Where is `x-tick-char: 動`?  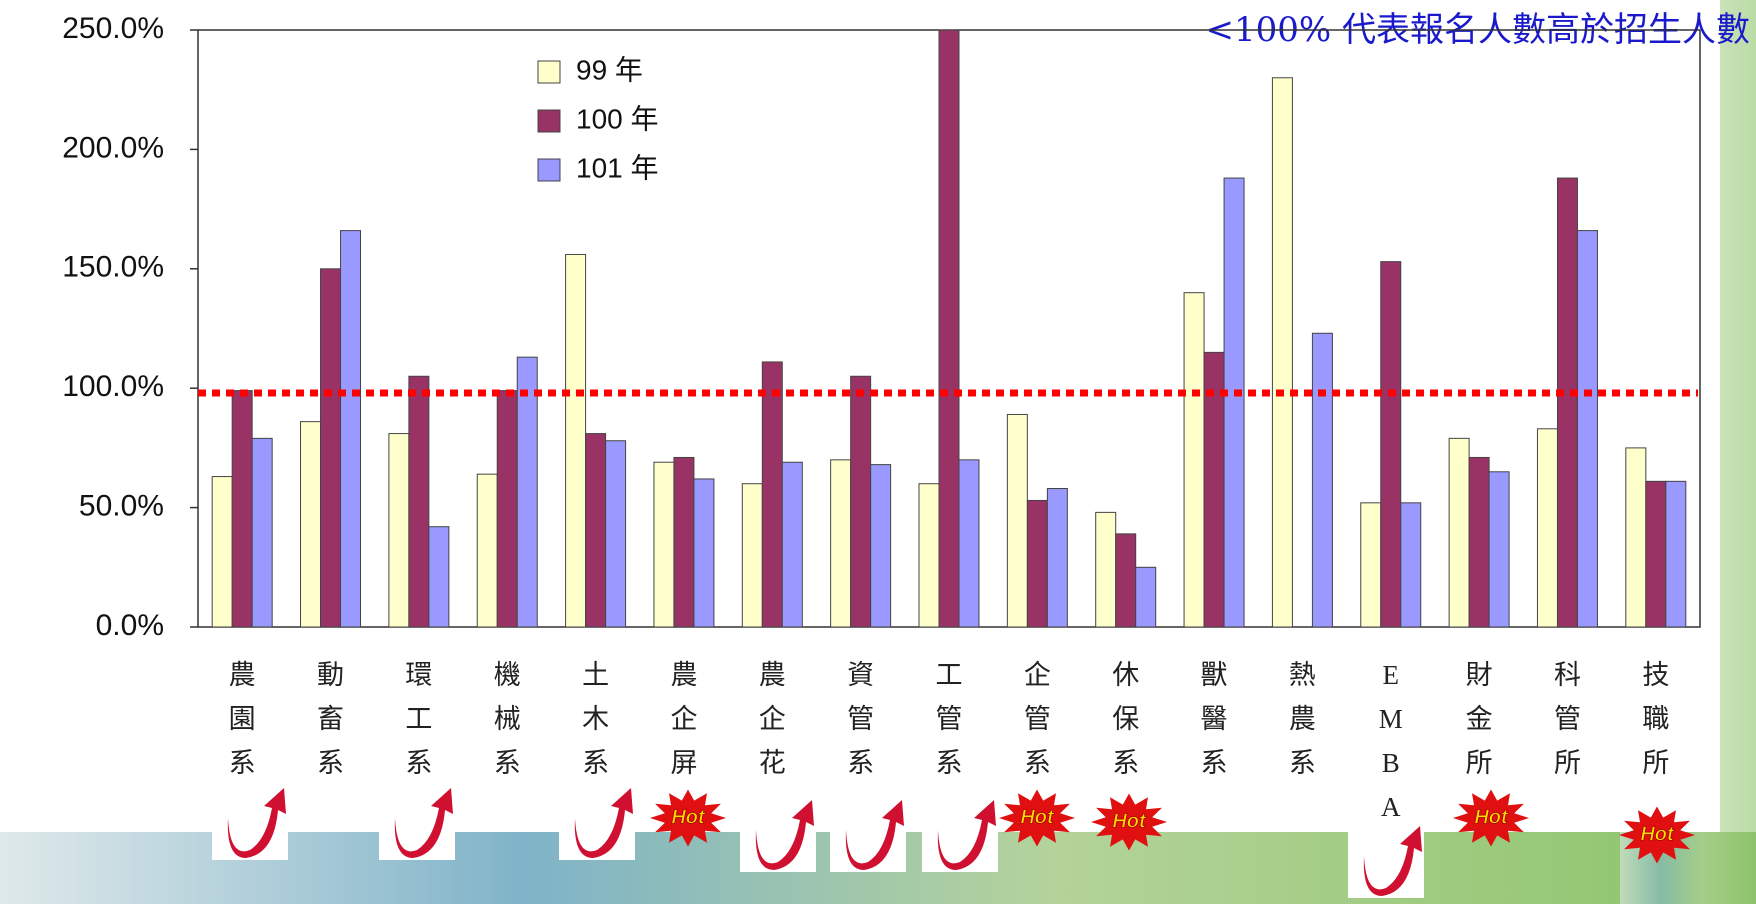
x-tick-char: 動 is located at coordinates (330, 675).